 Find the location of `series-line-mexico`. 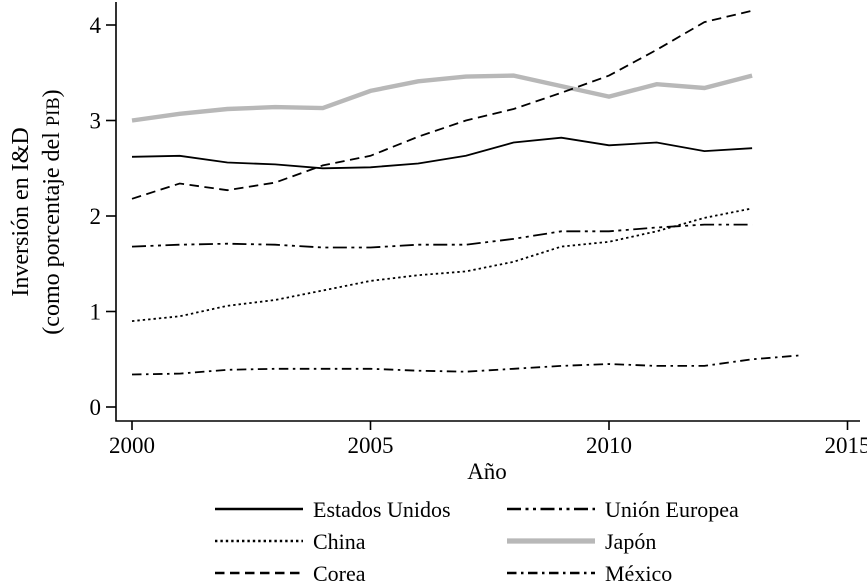

series-line-mexico is located at coordinates (465, 365).